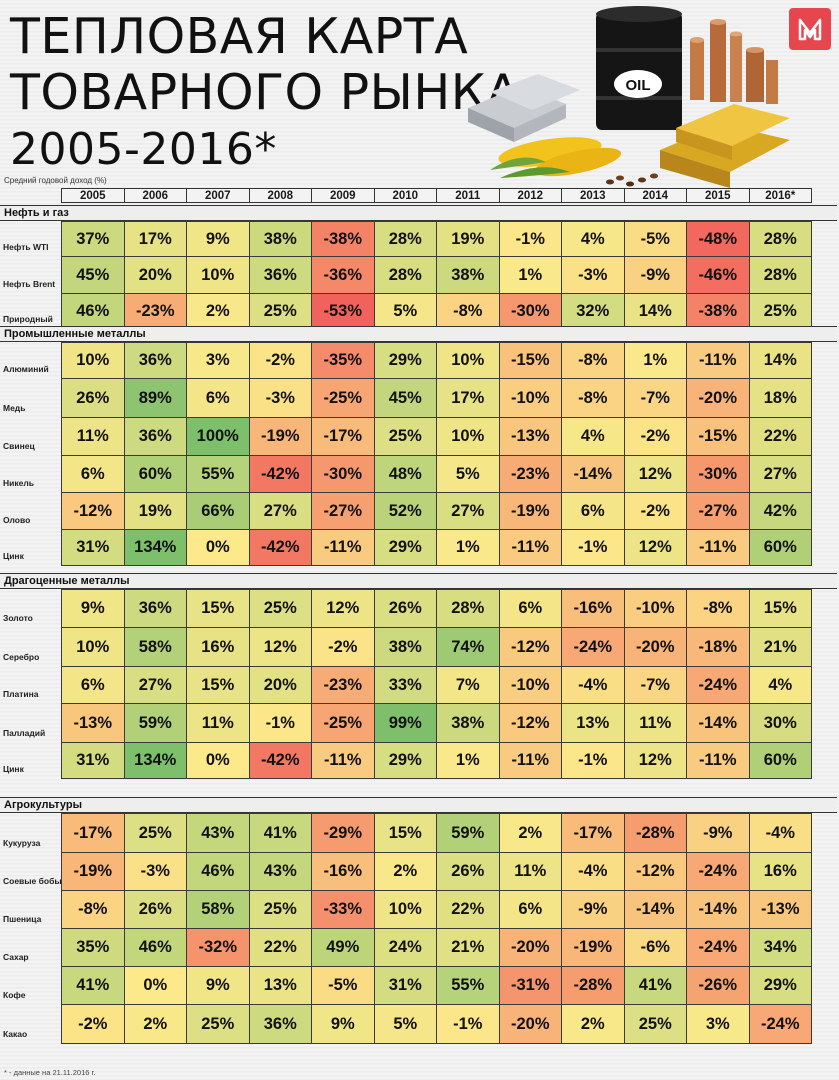 This screenshot has height=1080, width=839. I want to click on group-header: Агрокультуры, so click(418, 805).